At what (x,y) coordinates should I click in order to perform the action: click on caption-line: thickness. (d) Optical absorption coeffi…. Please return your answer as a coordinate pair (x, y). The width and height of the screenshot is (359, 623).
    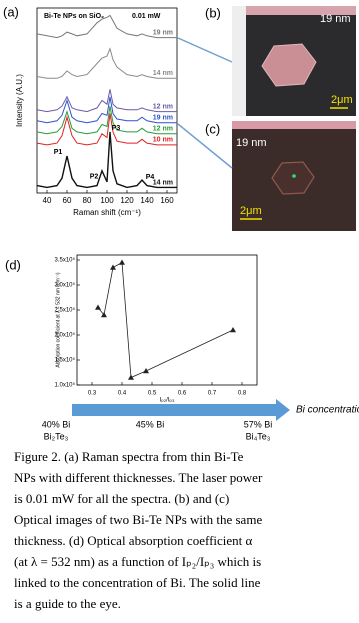
    Looking at the image, I should click on (133, 540).